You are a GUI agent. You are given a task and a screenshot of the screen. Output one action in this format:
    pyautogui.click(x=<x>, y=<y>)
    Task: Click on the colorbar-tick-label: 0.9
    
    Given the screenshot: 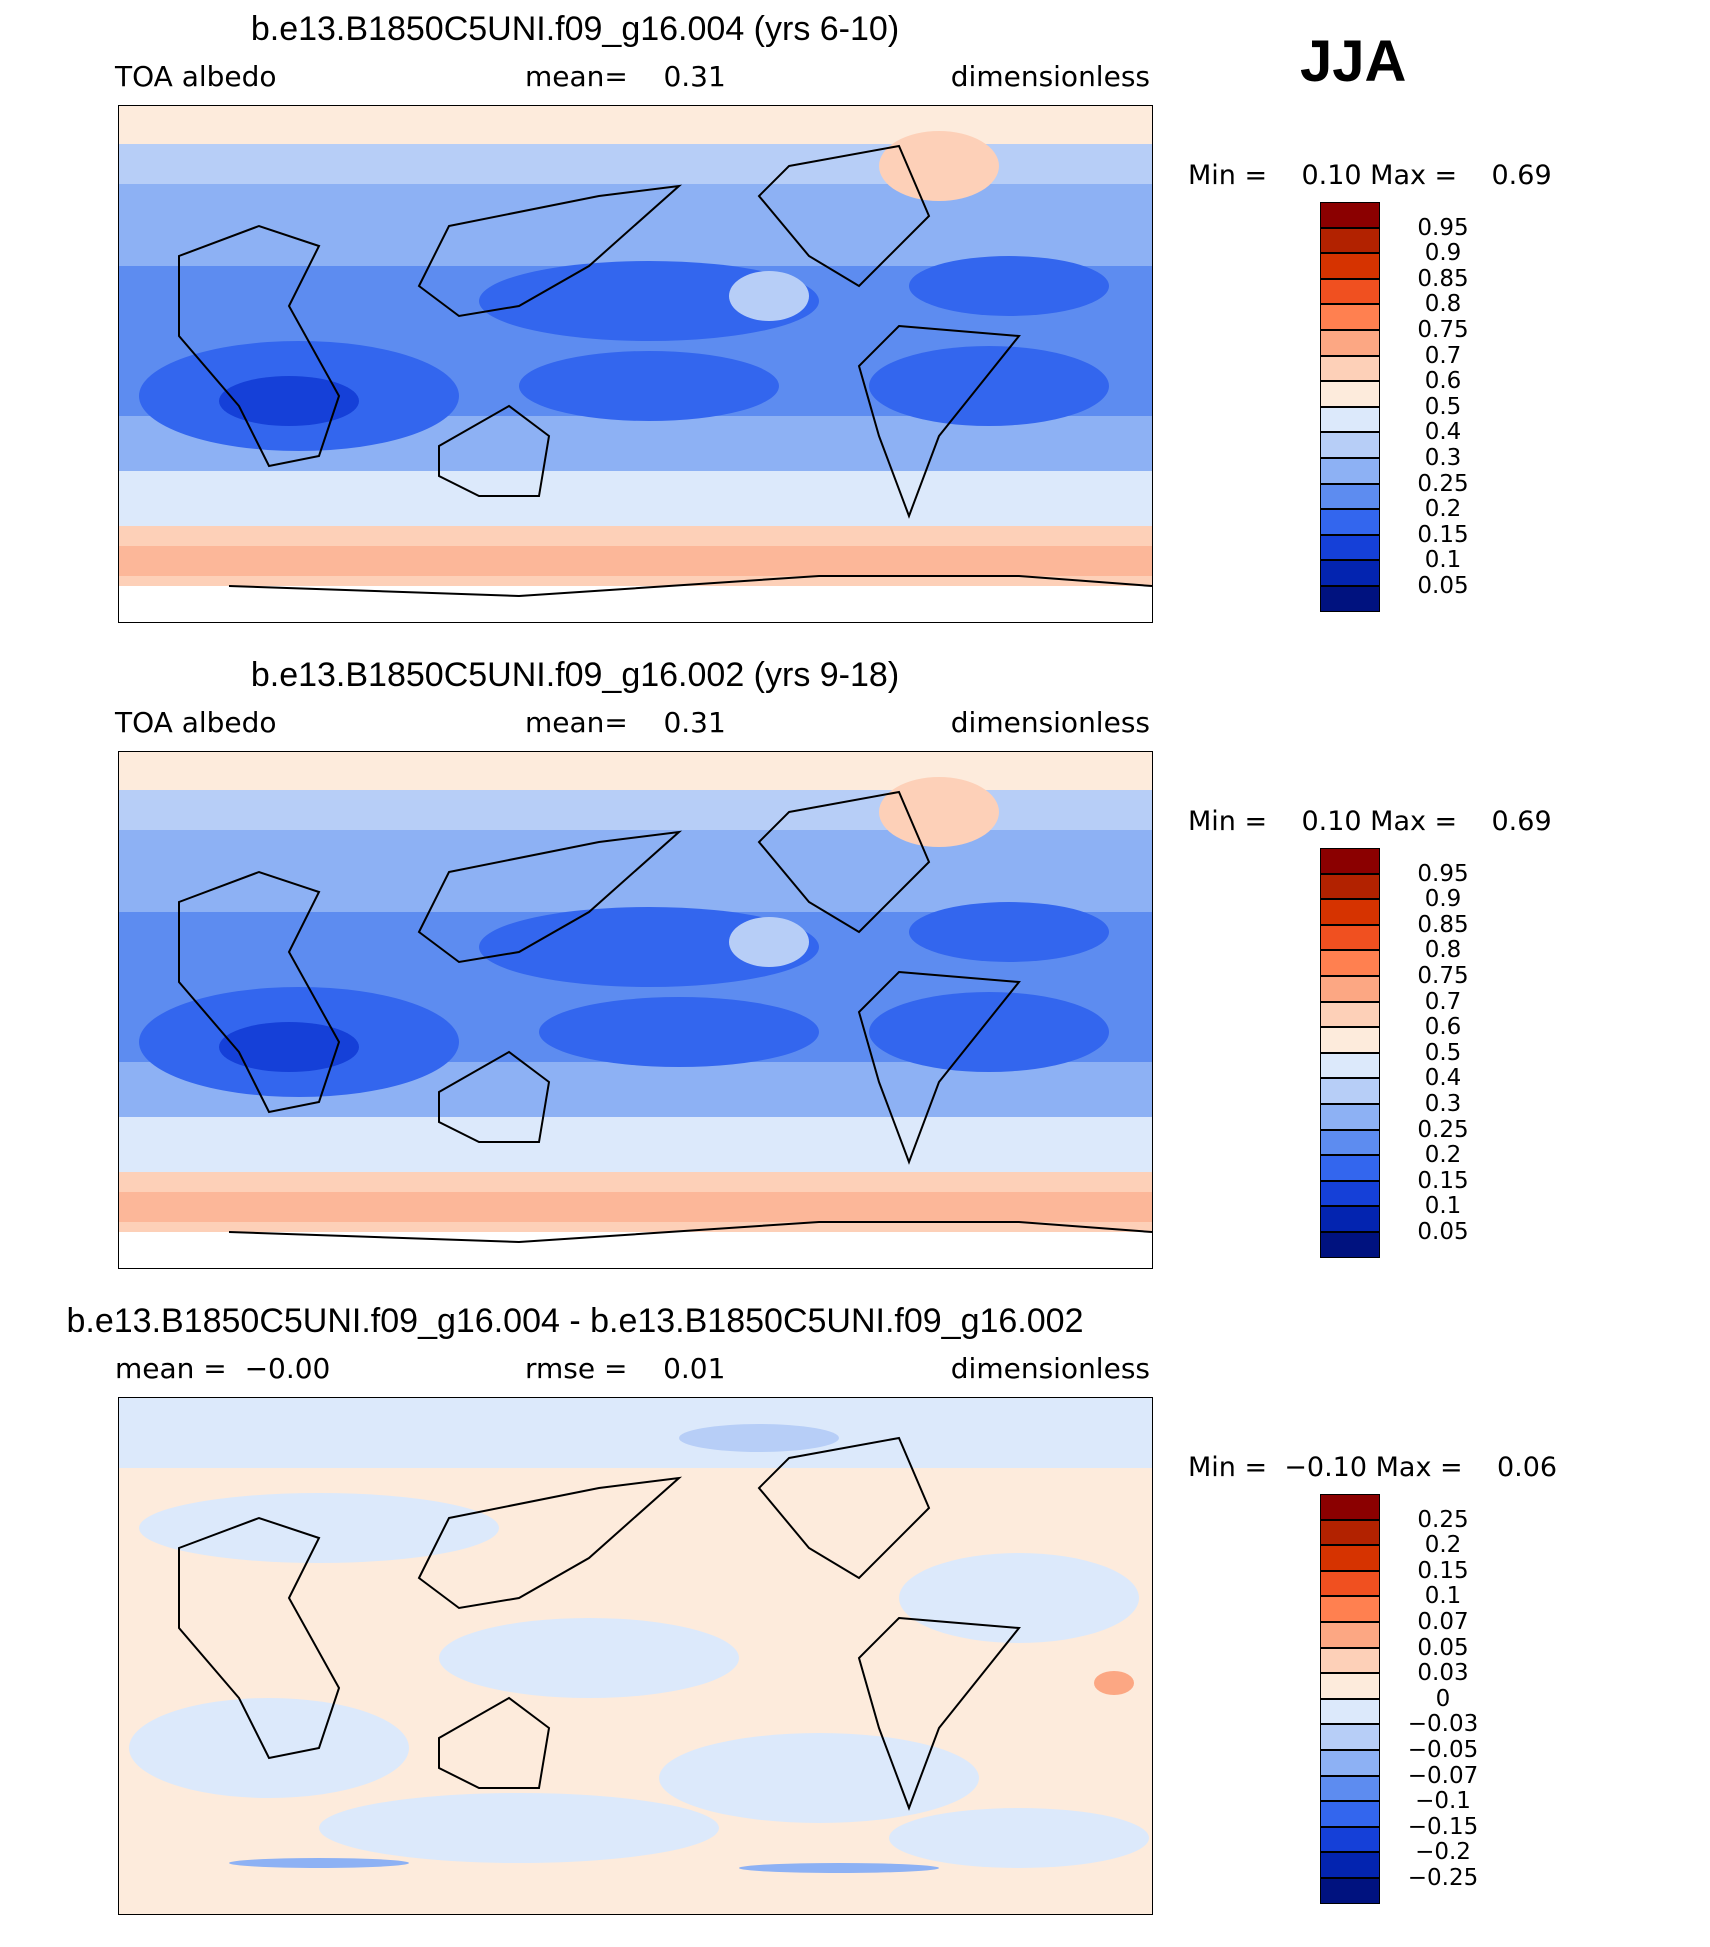 What is the action you would take?
    pyautogui.click(x=1443, y=253)
    